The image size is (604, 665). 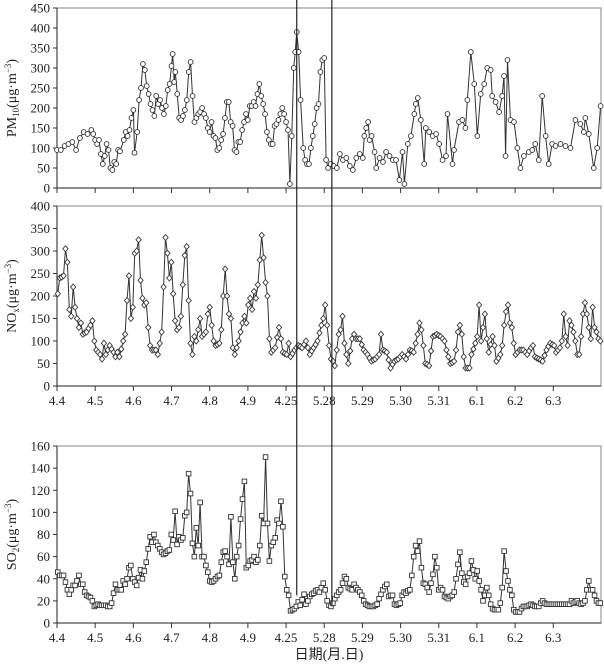 What do you see at coordinates (43, 363) in the screenshot?
I see `y-tick-label: 50` at bounding box center [43, 363].